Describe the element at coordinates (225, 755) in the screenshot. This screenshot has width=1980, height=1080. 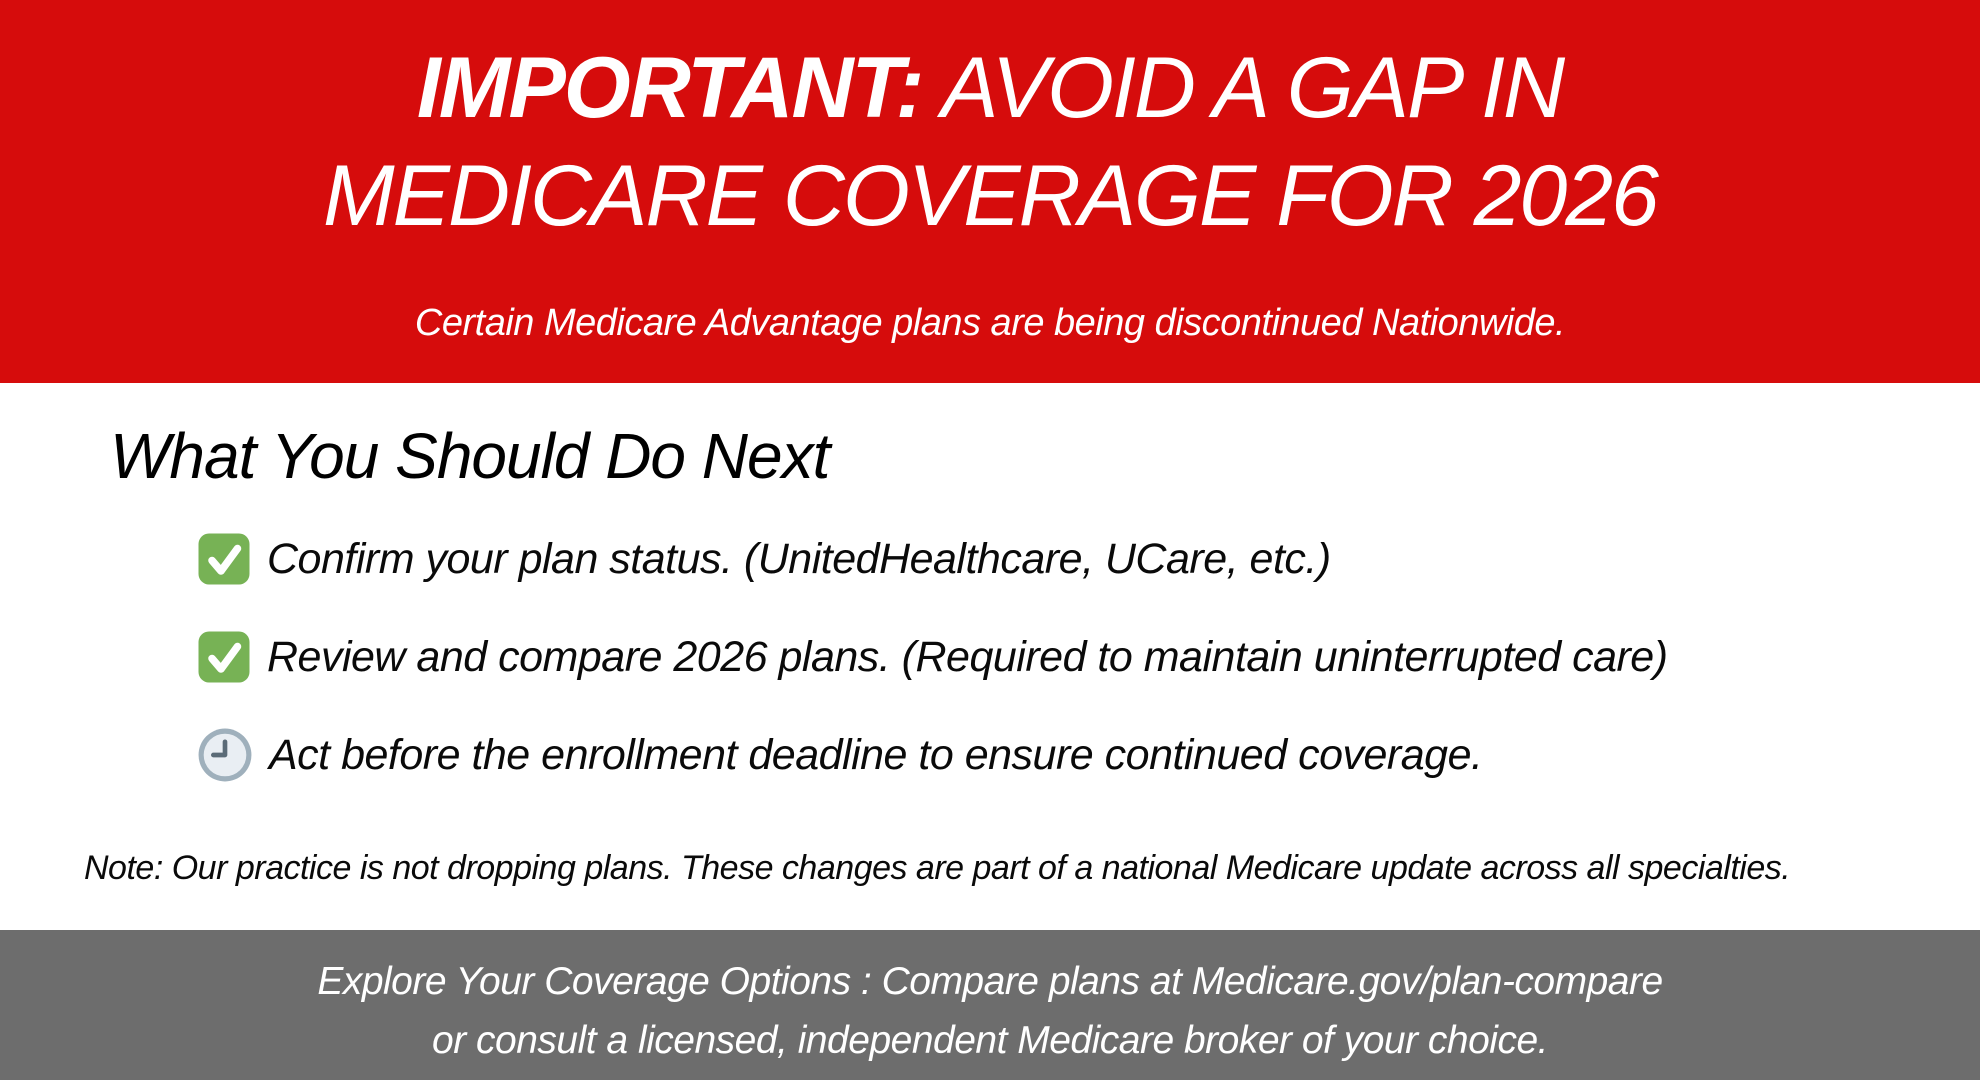
I see `clock-icon` at that location.